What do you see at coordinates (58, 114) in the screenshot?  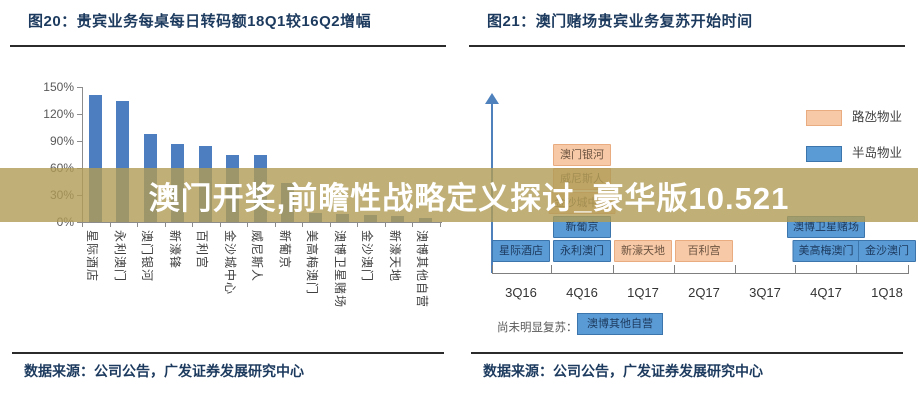 I see `y-tick-label: 120%` at bounding box center [58, 114].